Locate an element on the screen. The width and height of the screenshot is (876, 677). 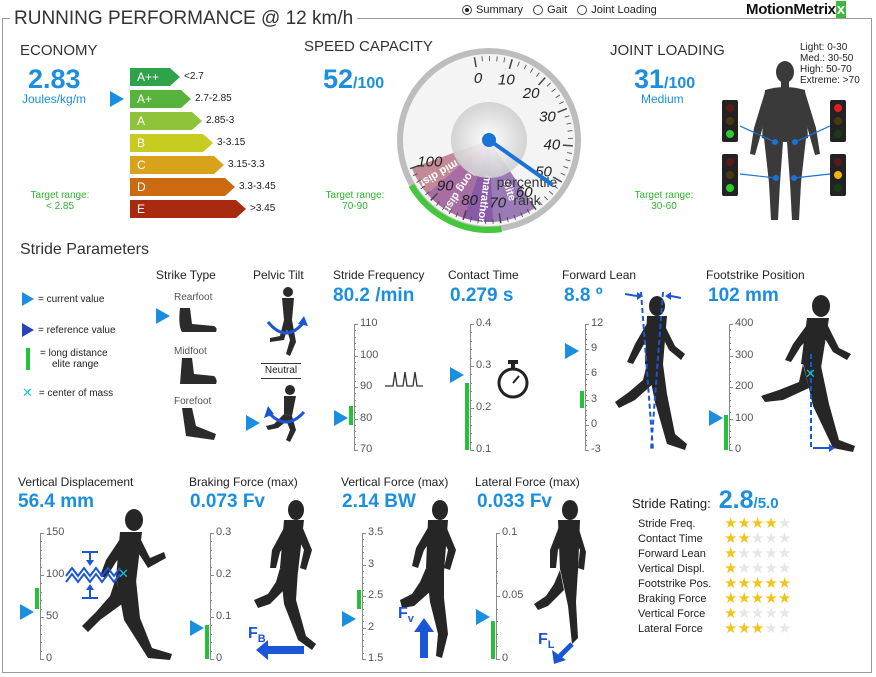
scale-tick-label: 110 is located at coordinates (369, 323).